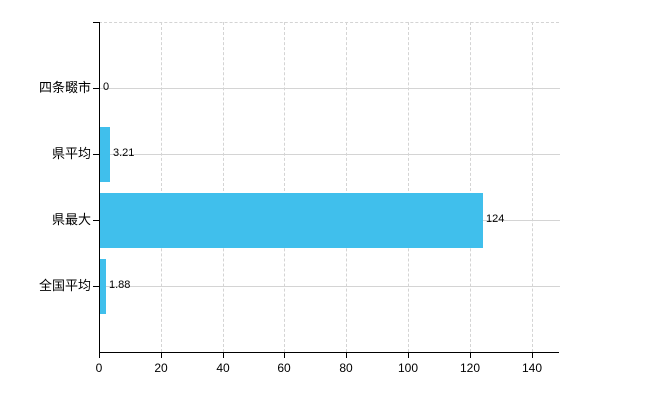  Describe the element at coordinates (120, 285) in the screenshot. I see `value-label: 1.88` at that location.